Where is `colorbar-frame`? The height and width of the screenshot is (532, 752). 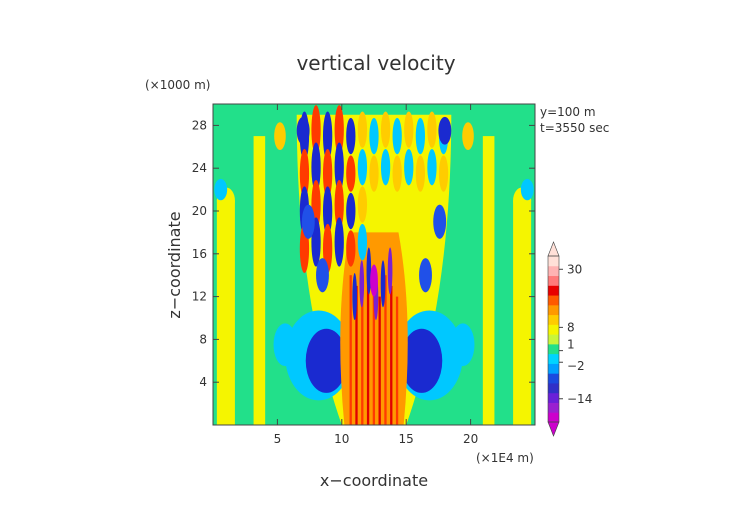 colorbar-frame is located at coordinates (553, 339).